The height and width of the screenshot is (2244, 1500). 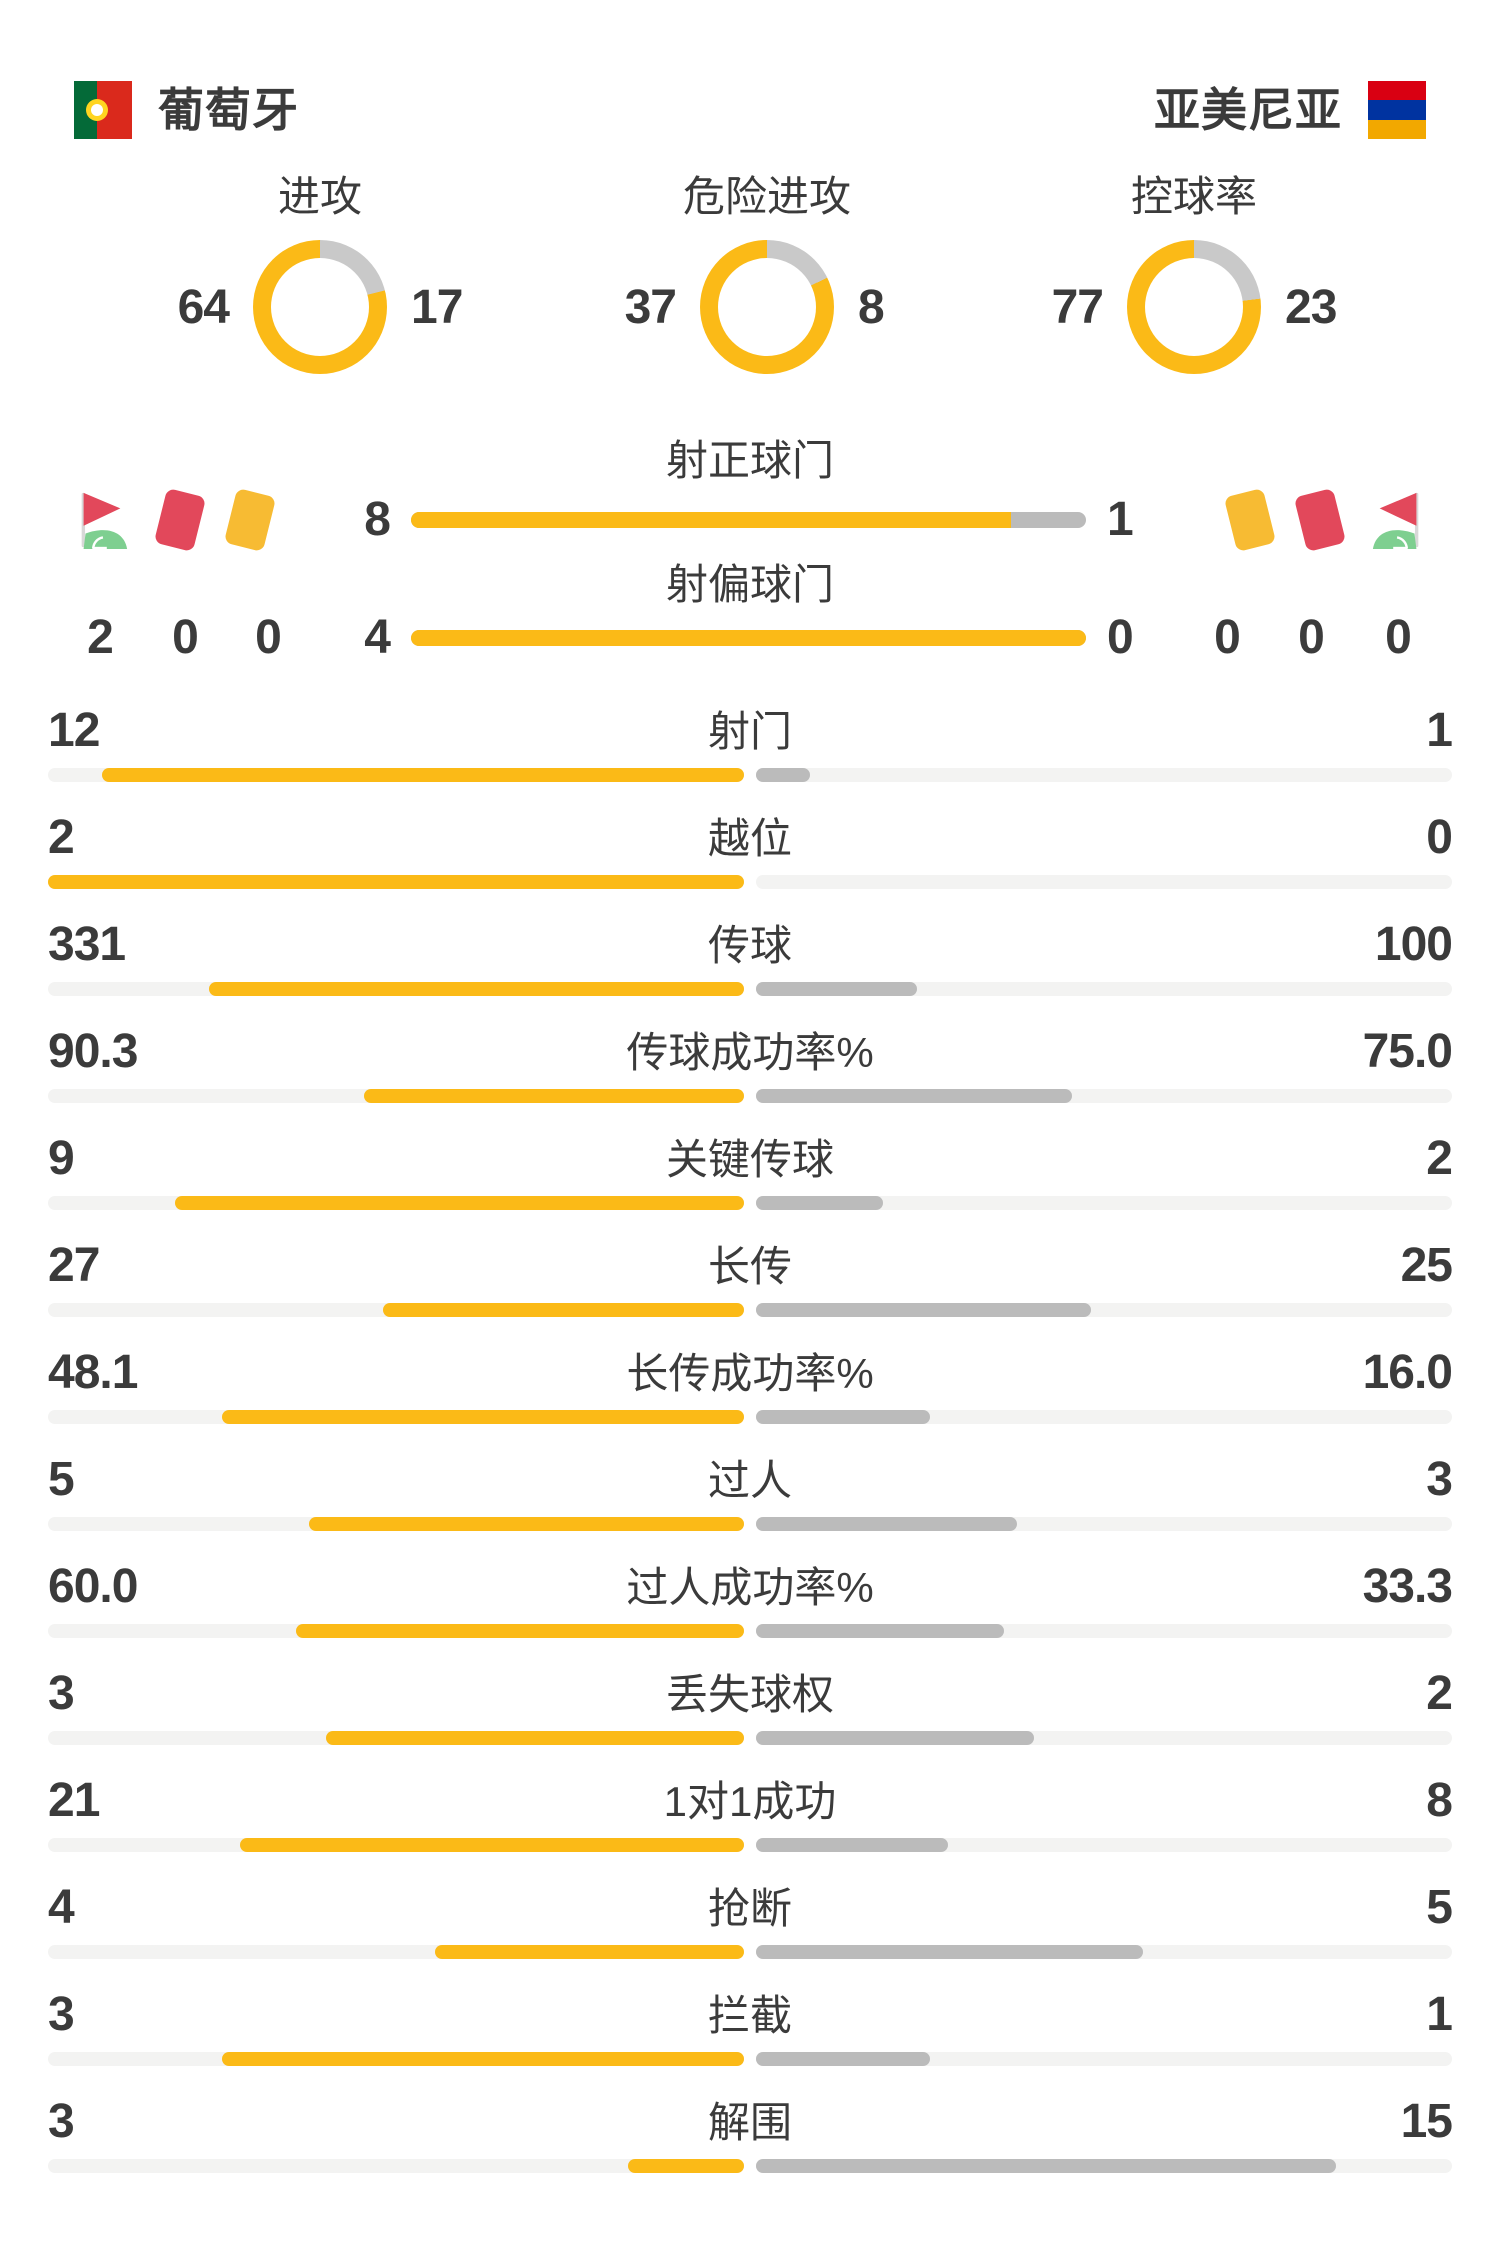 I want to click on stat-away-value: 0, so click(x=1439, y=837).